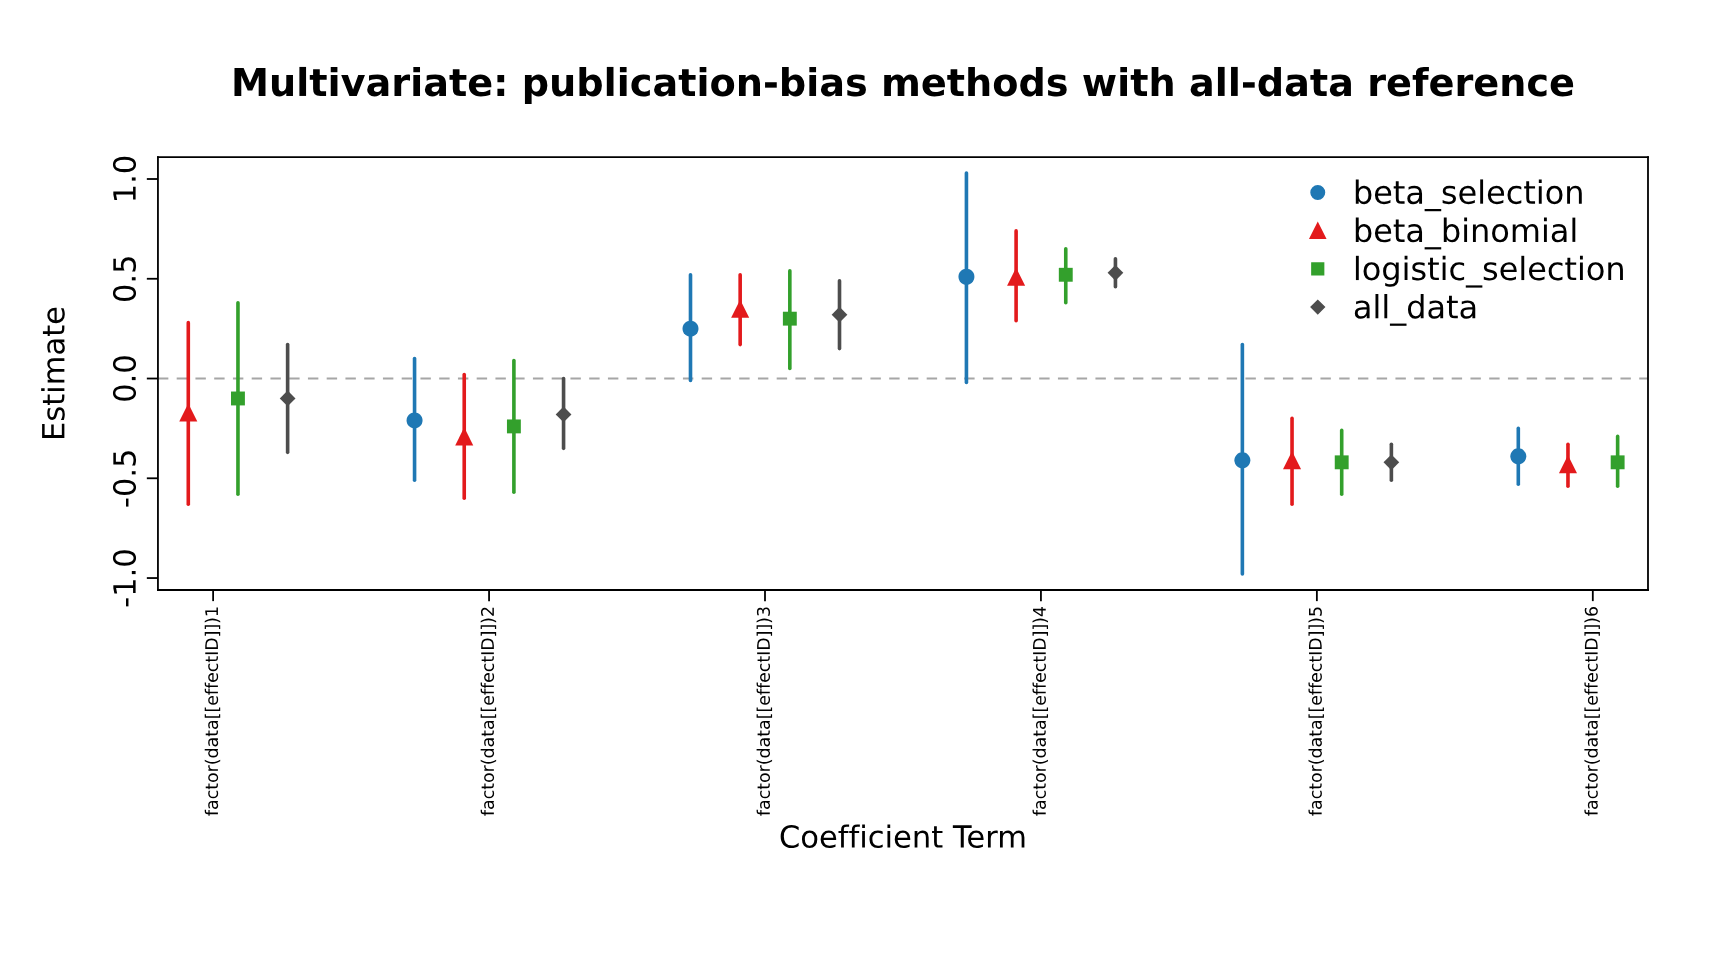  Describe the element at coordinates (124, 178) in the screenshot. I see `y-tick-label: 1.0` at that location.